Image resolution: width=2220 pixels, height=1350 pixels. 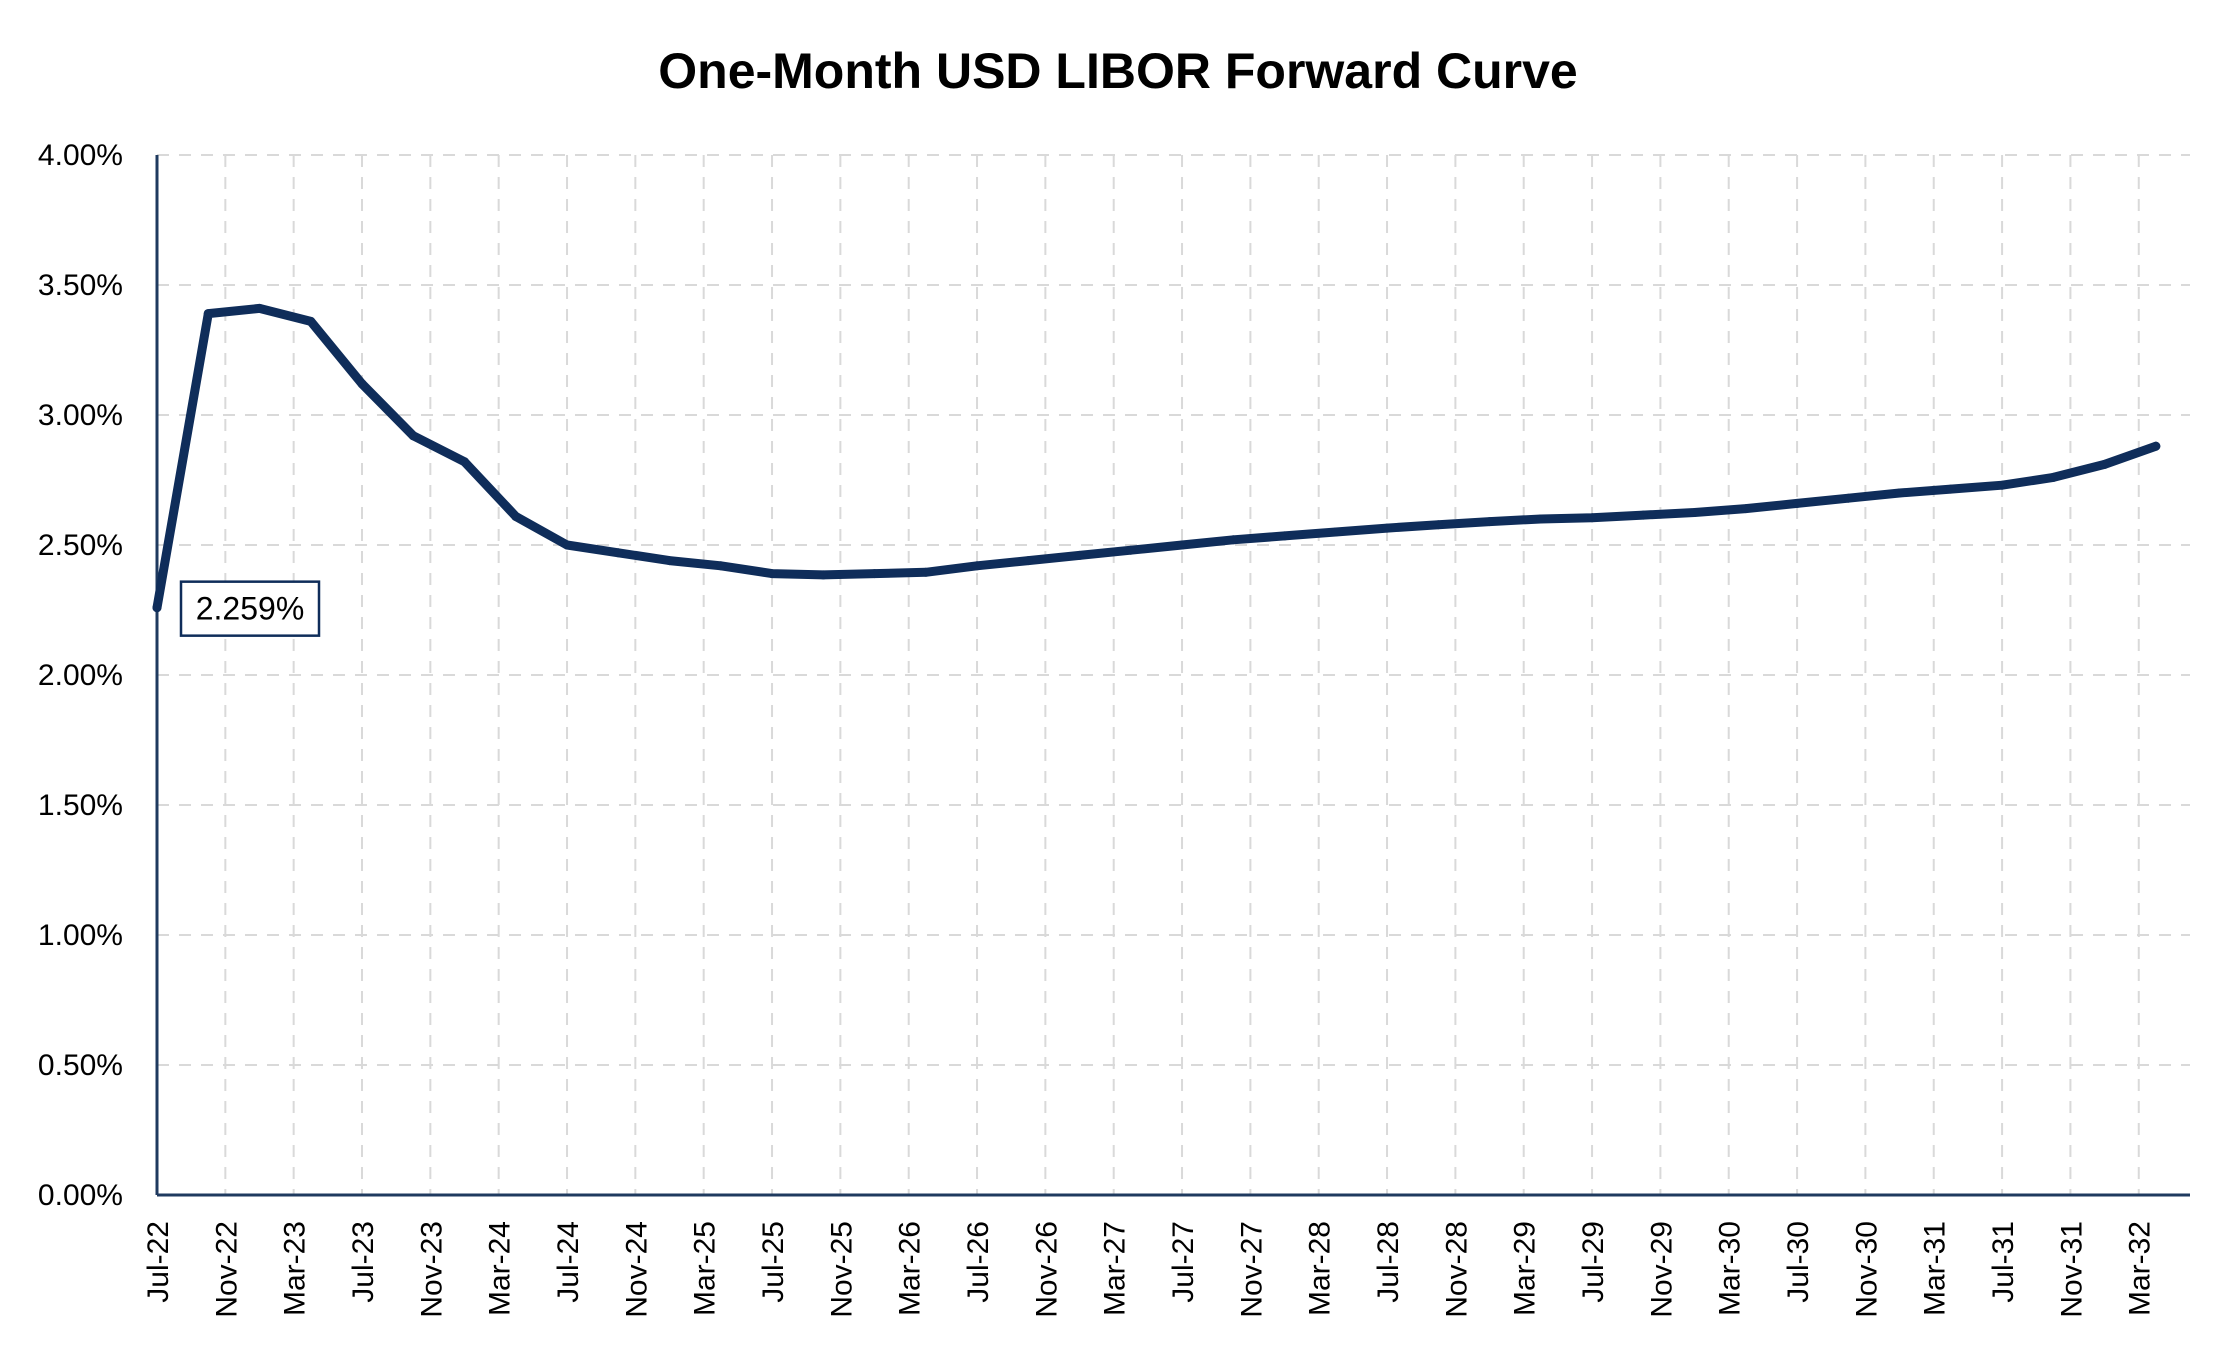 I want to click on x-tick-label: Nov-23, so click(x=431, y=1269).